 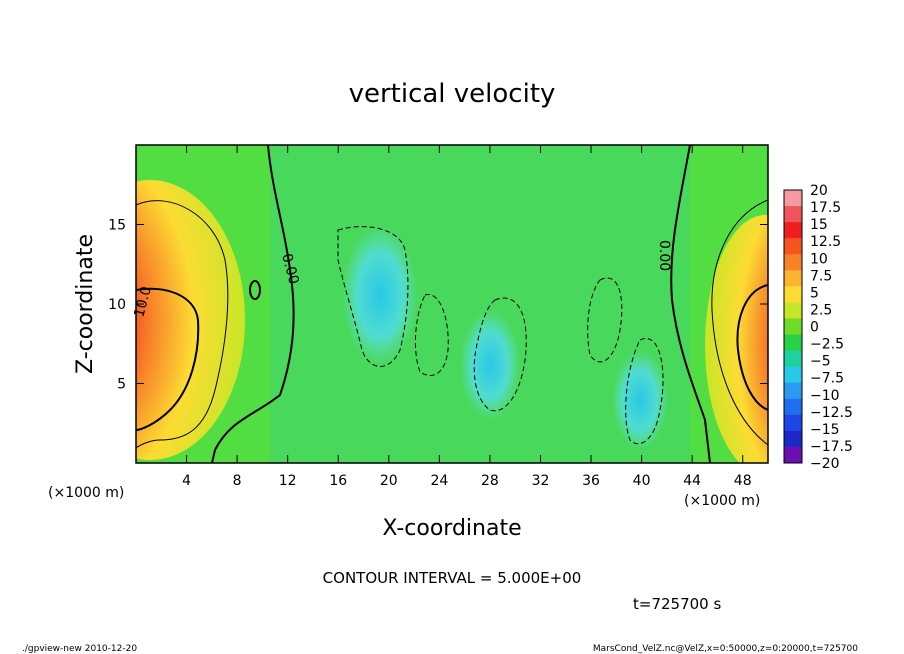 I want to click on colorbar-label: −15, so click(x=825, y=430).